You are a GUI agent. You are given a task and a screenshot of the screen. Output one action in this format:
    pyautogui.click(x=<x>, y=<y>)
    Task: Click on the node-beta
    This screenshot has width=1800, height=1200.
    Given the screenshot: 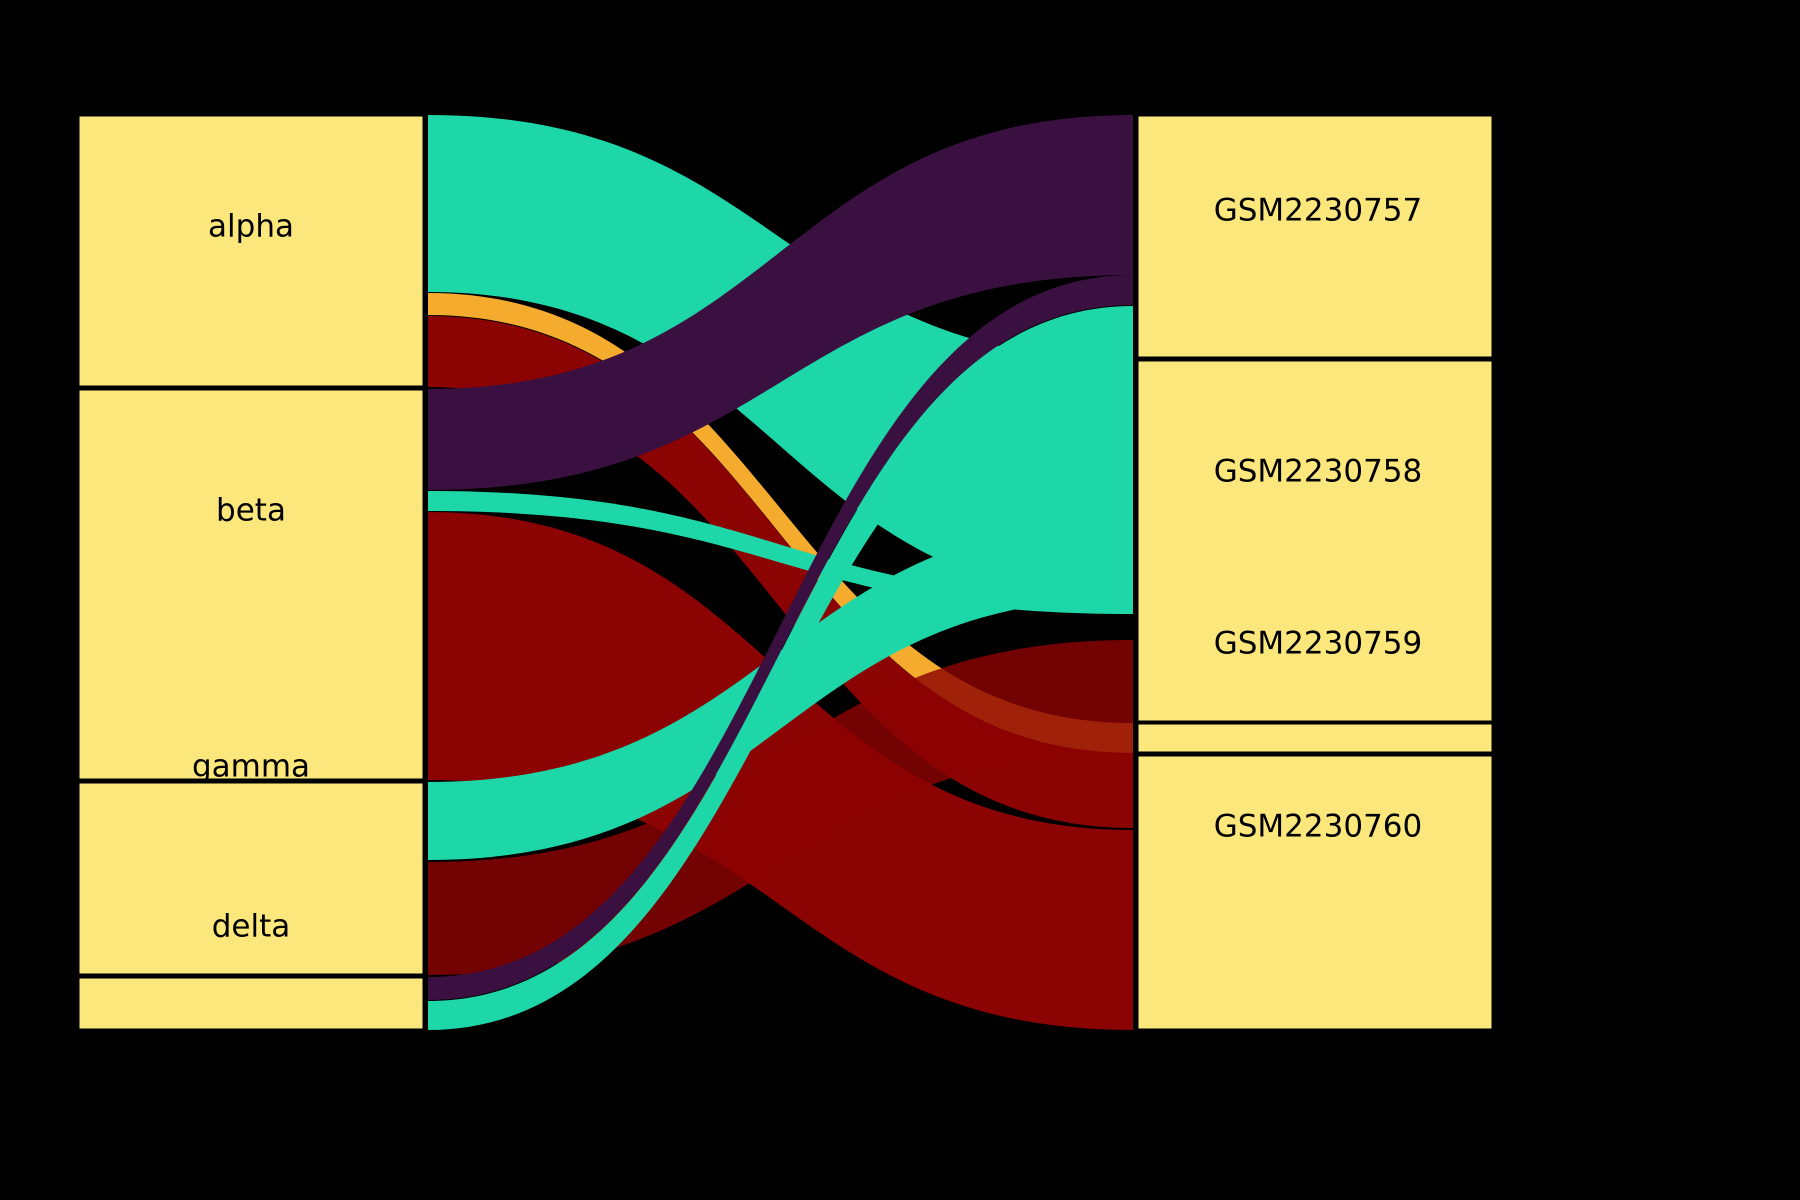 What is the action you would take?
    pyautogui.click(x=251, y=584)
    